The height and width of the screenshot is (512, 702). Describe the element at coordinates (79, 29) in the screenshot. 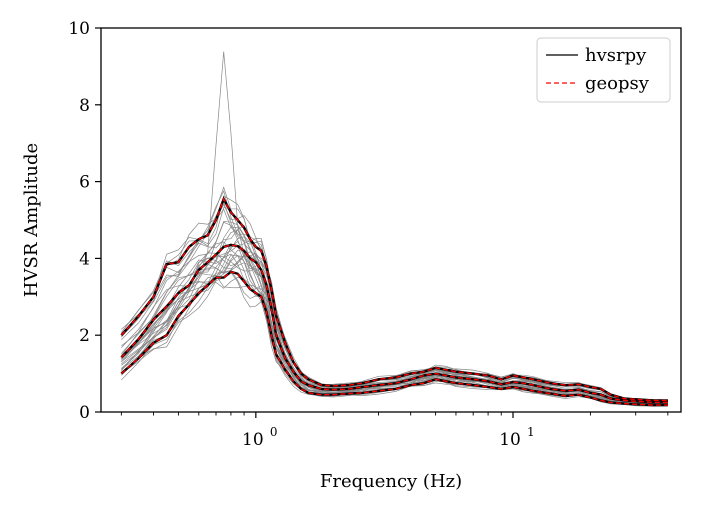

I see `y-tick-label: 10` at that location.